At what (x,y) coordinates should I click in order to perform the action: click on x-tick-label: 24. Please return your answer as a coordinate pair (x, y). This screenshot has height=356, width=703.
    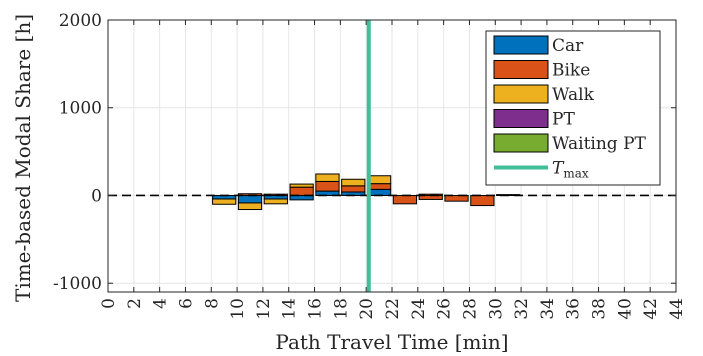
    Looking at the image, I should click on (419, 309).